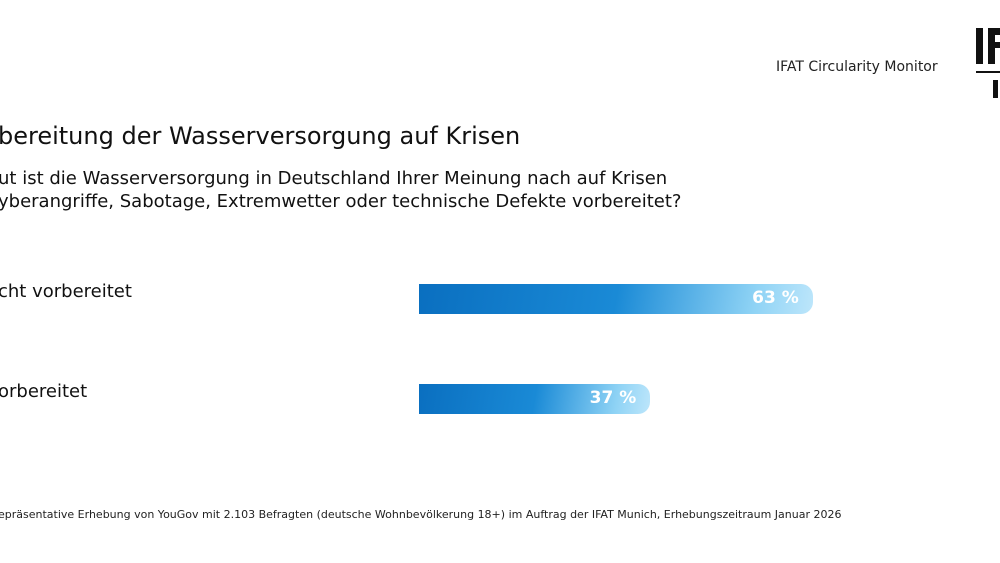 This screenshot has height=563, width=1000. Describe the element at coordinates (857, 67) in the screenshot. I see `report-name: IFAT Circularity Monitor` at that location.